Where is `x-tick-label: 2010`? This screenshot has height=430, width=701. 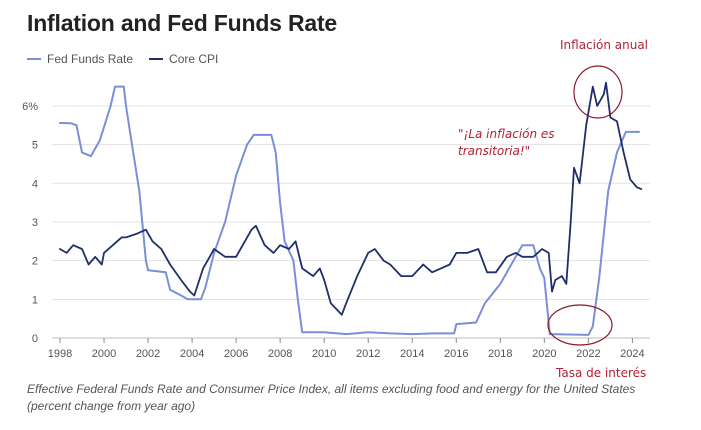 x-tick-label: 2010 is located at coordinates (324, 354).